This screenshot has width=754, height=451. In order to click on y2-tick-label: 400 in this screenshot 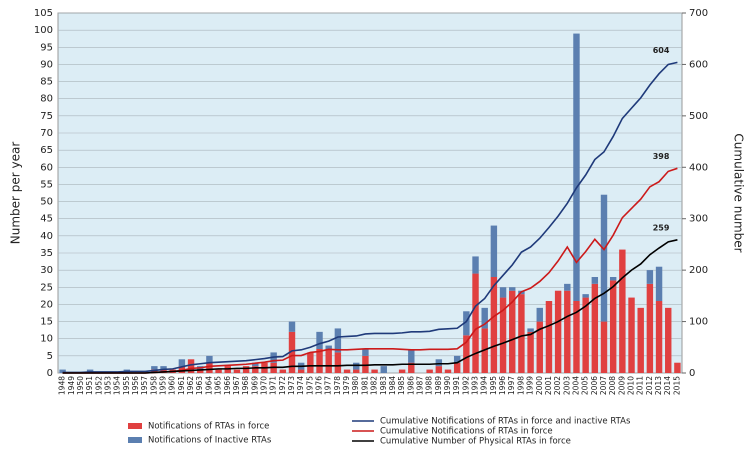, I will do `click(698, 167)`.